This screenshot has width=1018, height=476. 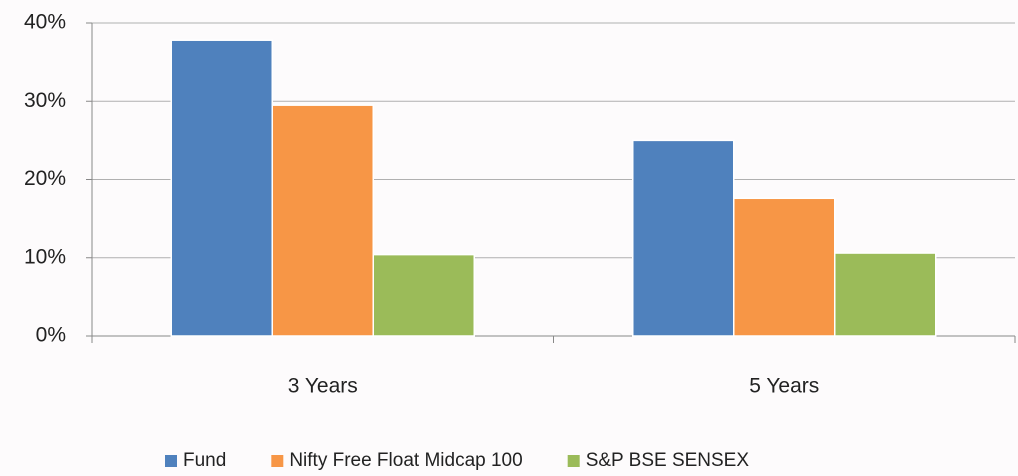 What do you see at coordinates (784, 386) in the screenshot?
I see `x-tick-label: 5 Years` at bounding box center [784, 386].